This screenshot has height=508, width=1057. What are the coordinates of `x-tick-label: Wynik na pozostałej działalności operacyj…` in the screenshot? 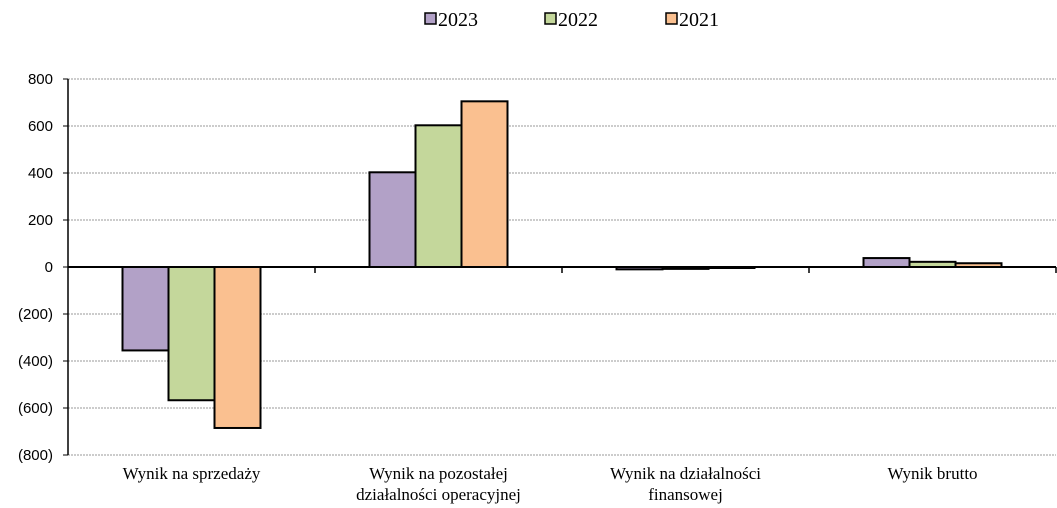 It's located at (438, 484).